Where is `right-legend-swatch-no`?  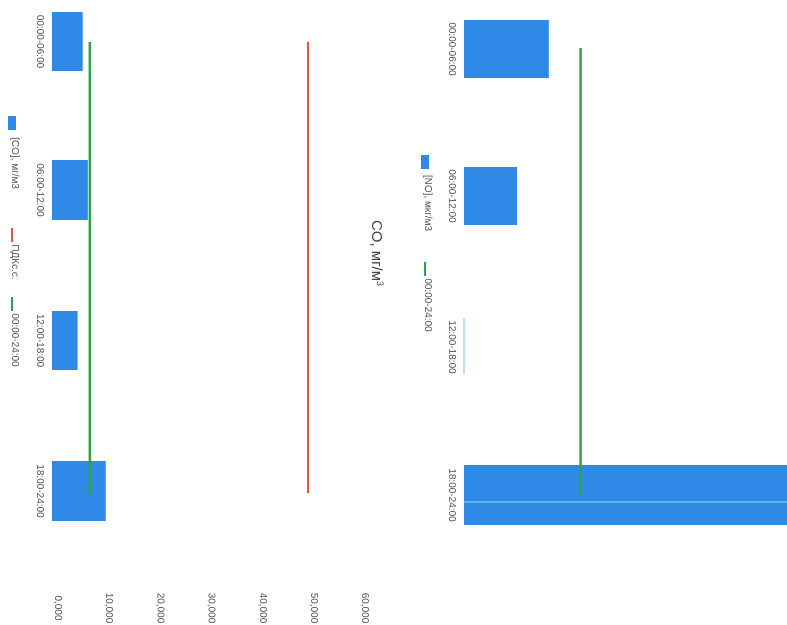
right-legend-swatch-no is located at coordinates (425, 162).